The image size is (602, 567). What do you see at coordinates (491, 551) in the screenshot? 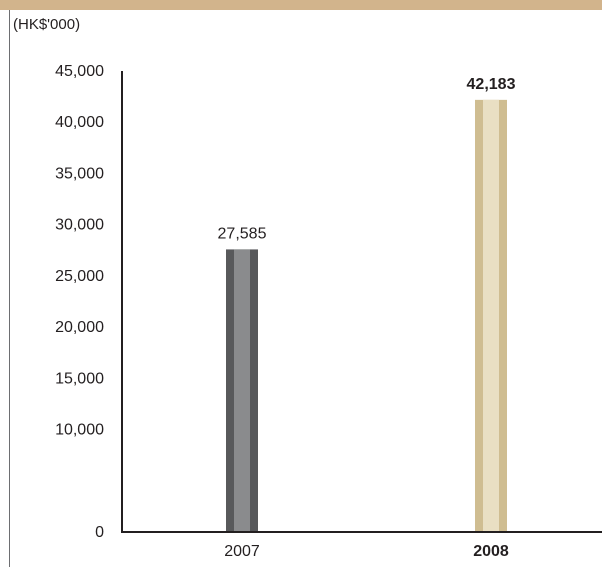
I see `x-tick-label-2008: 2008` at bounding box center [491, 551].